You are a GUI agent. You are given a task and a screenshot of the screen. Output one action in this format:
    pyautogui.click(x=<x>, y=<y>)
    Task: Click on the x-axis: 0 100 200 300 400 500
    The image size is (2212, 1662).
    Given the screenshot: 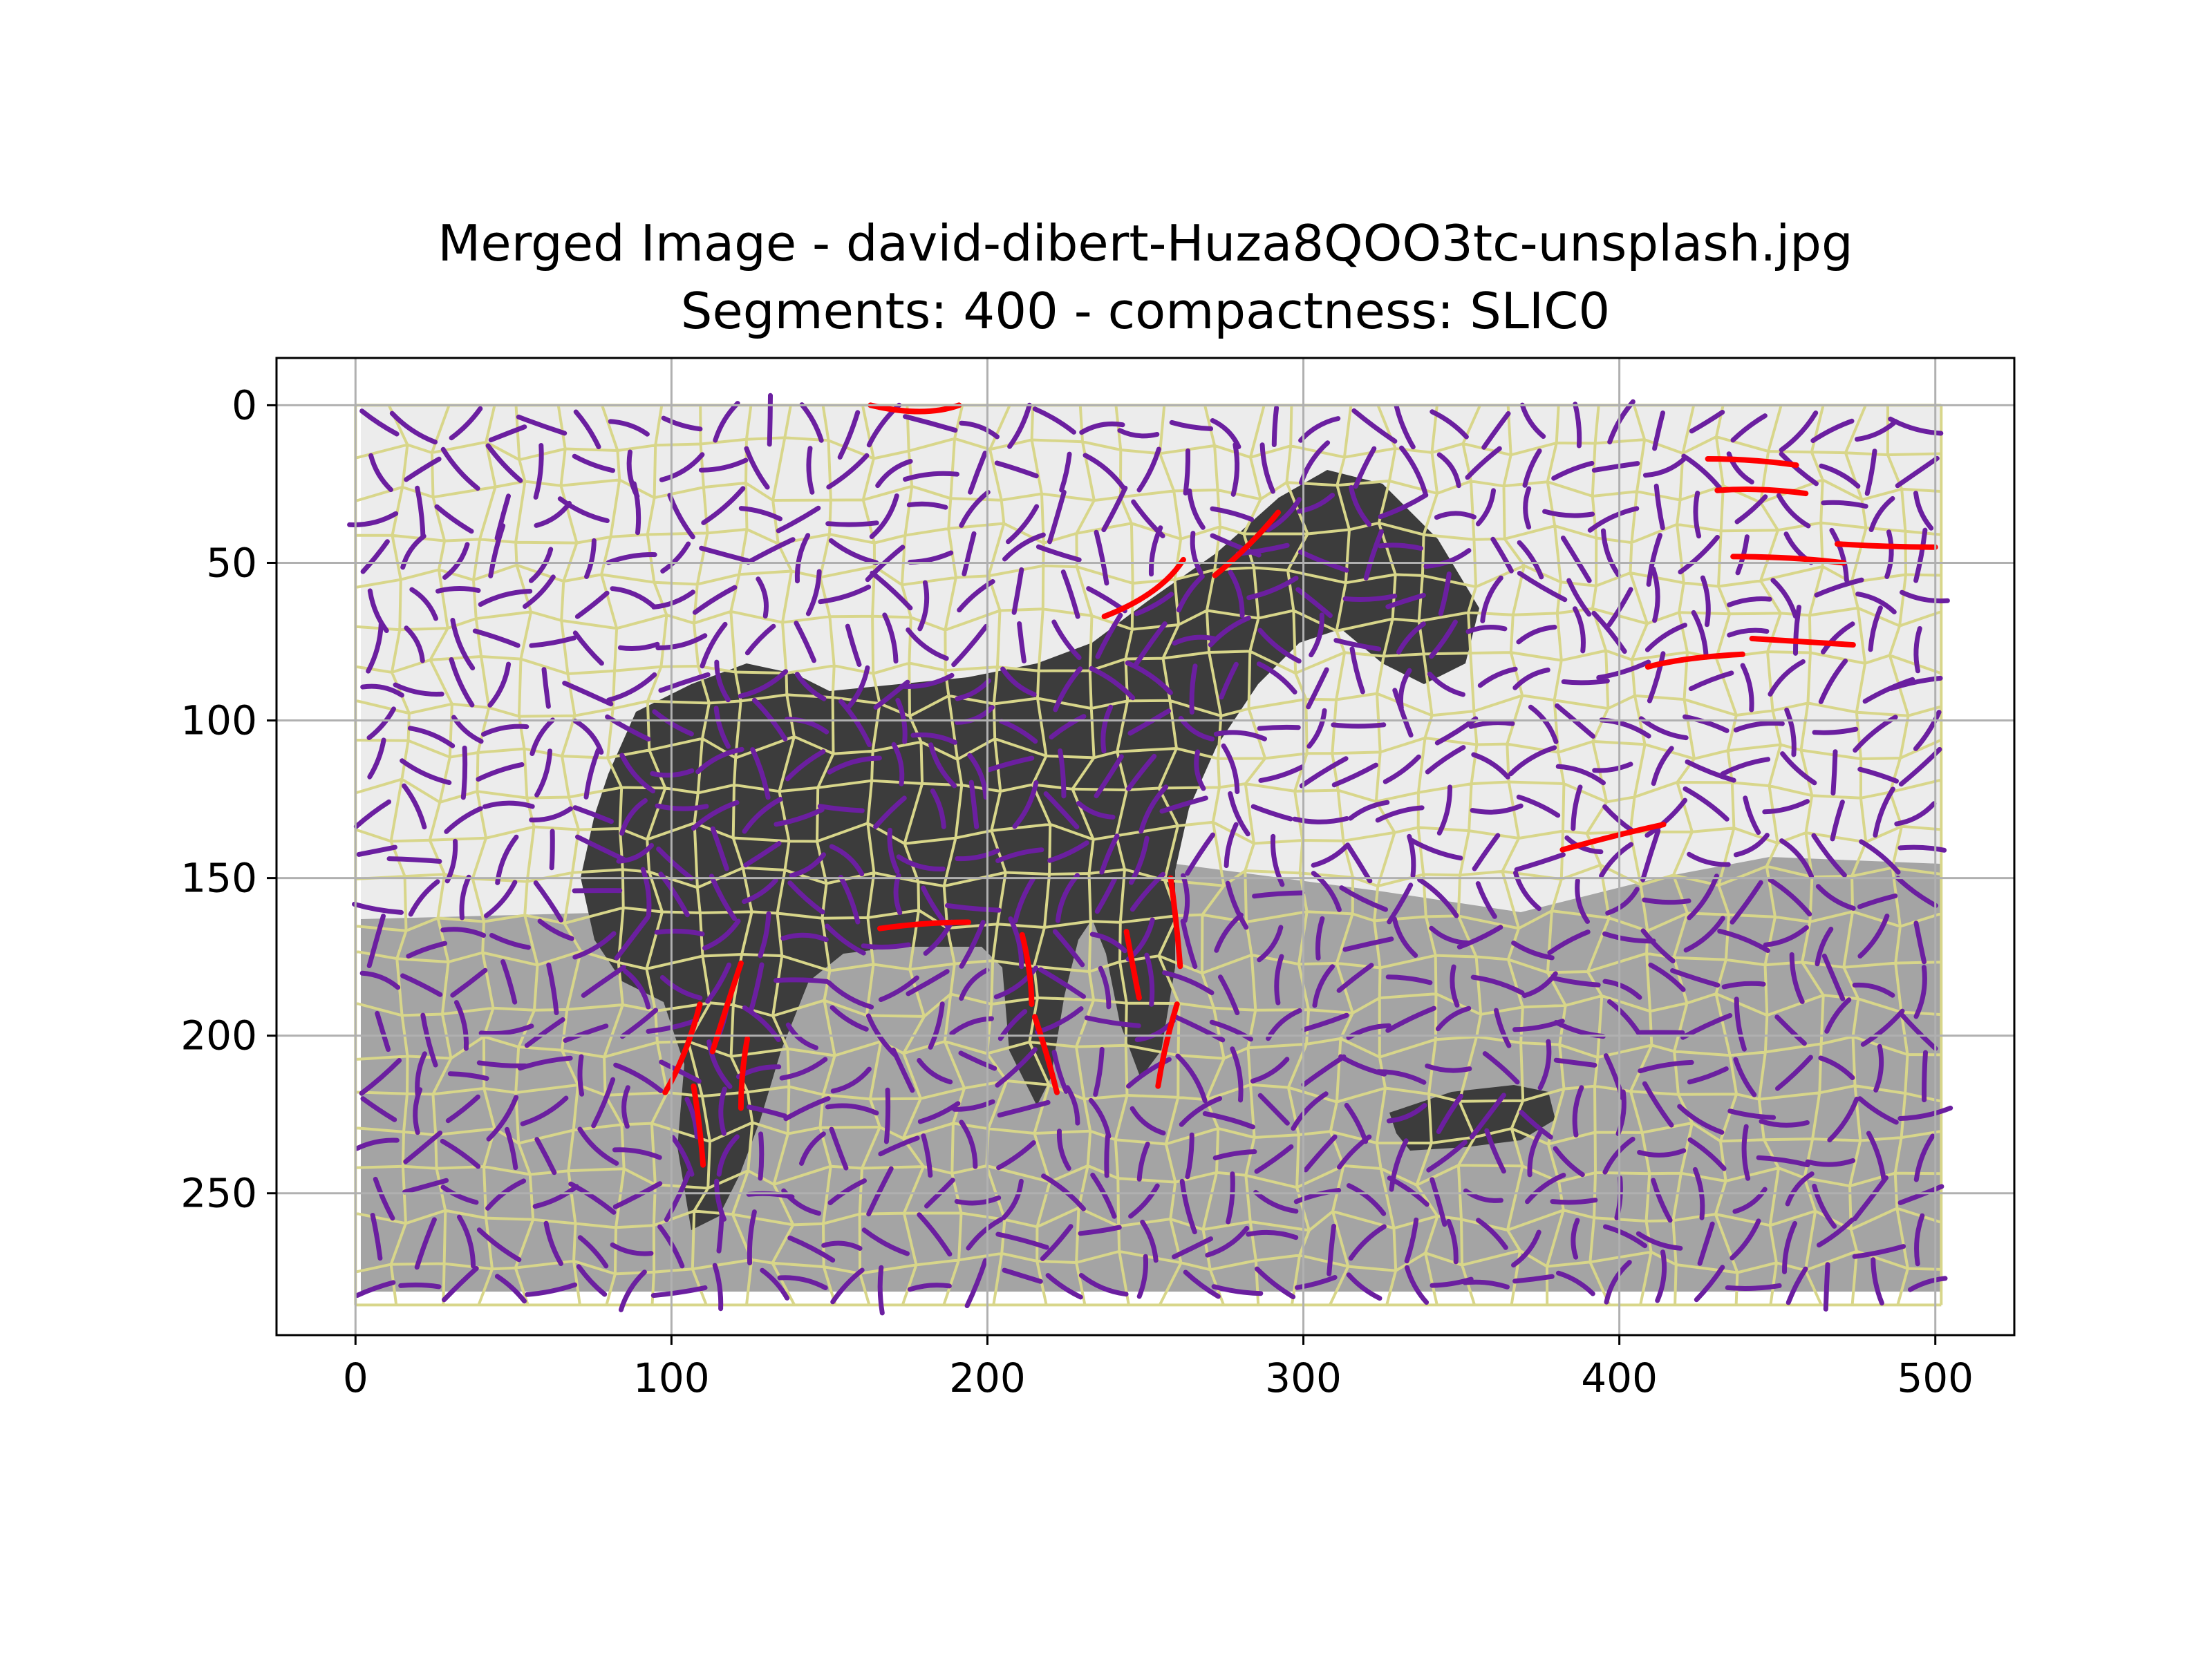 What is the action you would take?
    pyautogui.click(x=1159, y=1368)
    